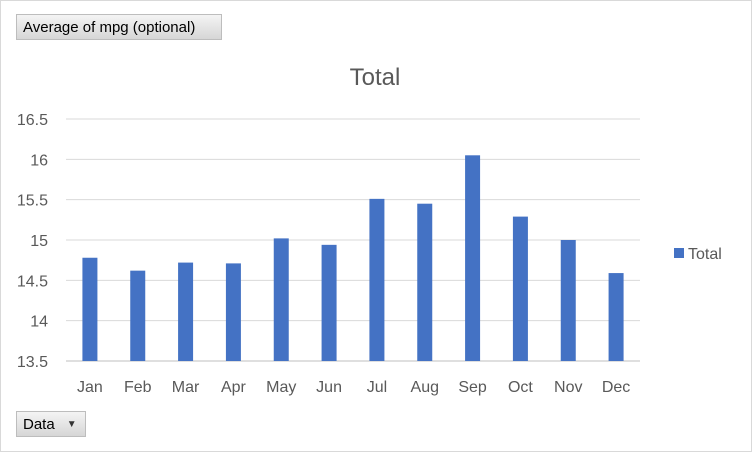  I want to click on legend: Total, so click(698, 254).